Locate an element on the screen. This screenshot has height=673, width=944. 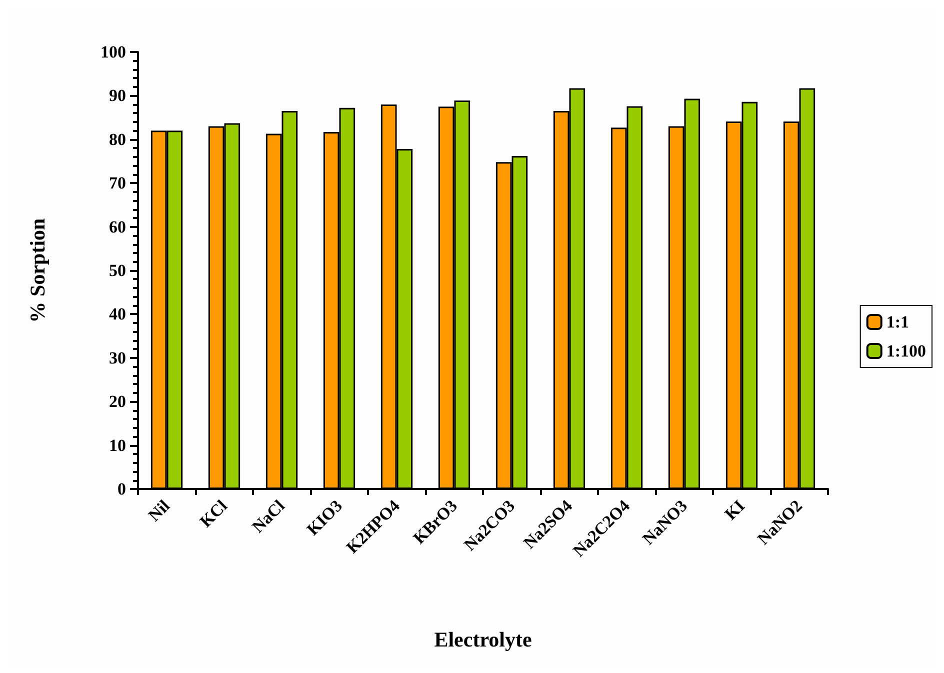
y-tick-label: 70 is located at coordinates (117, 183).